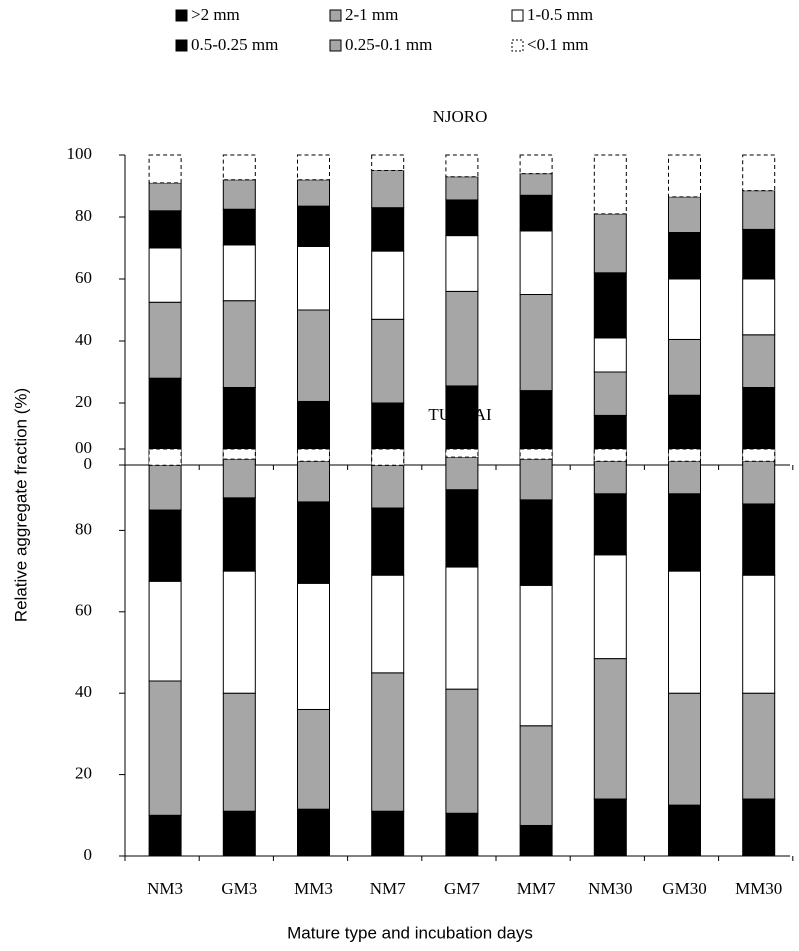 This screenshot has height=951, width=799. What do you see at coordinates (80, 153) in the screenshot?
I see `y-tick-label: 100` at bounding box center [80, 153].